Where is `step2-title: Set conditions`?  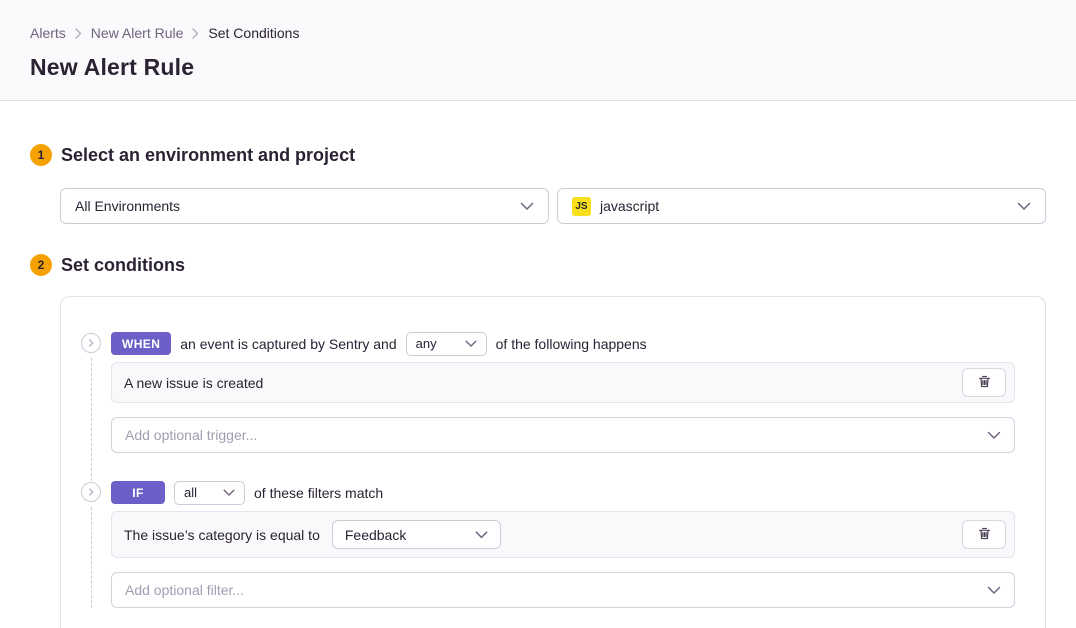 step2-title: Set conditions is located at coordinates (123, 264).